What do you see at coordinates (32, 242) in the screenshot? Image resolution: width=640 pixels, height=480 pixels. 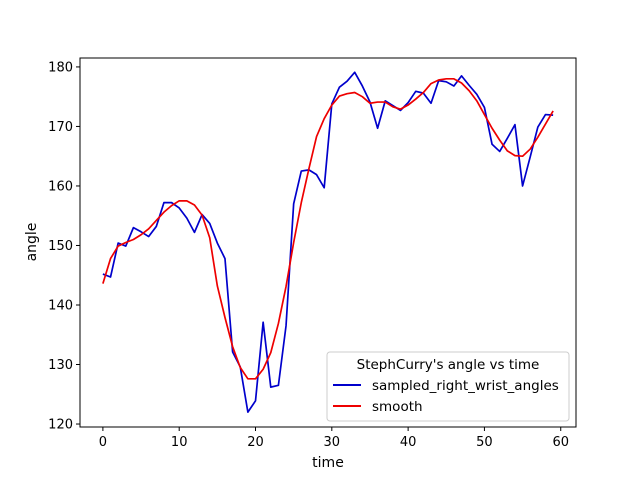 I see `y-axis-label: angle` at bounding box center [32, 242].